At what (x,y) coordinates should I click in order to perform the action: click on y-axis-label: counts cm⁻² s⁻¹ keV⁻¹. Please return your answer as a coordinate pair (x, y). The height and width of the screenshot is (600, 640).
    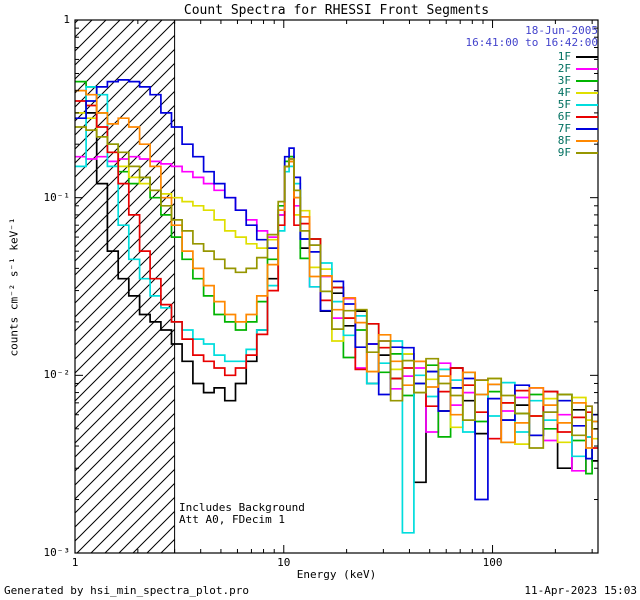
    Looking at the image, I should click on (14, 287).